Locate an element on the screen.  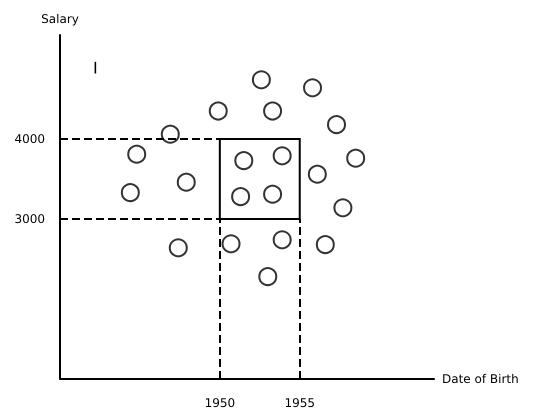
x-tick-label: 1955 is located at coordinates (300, 403).